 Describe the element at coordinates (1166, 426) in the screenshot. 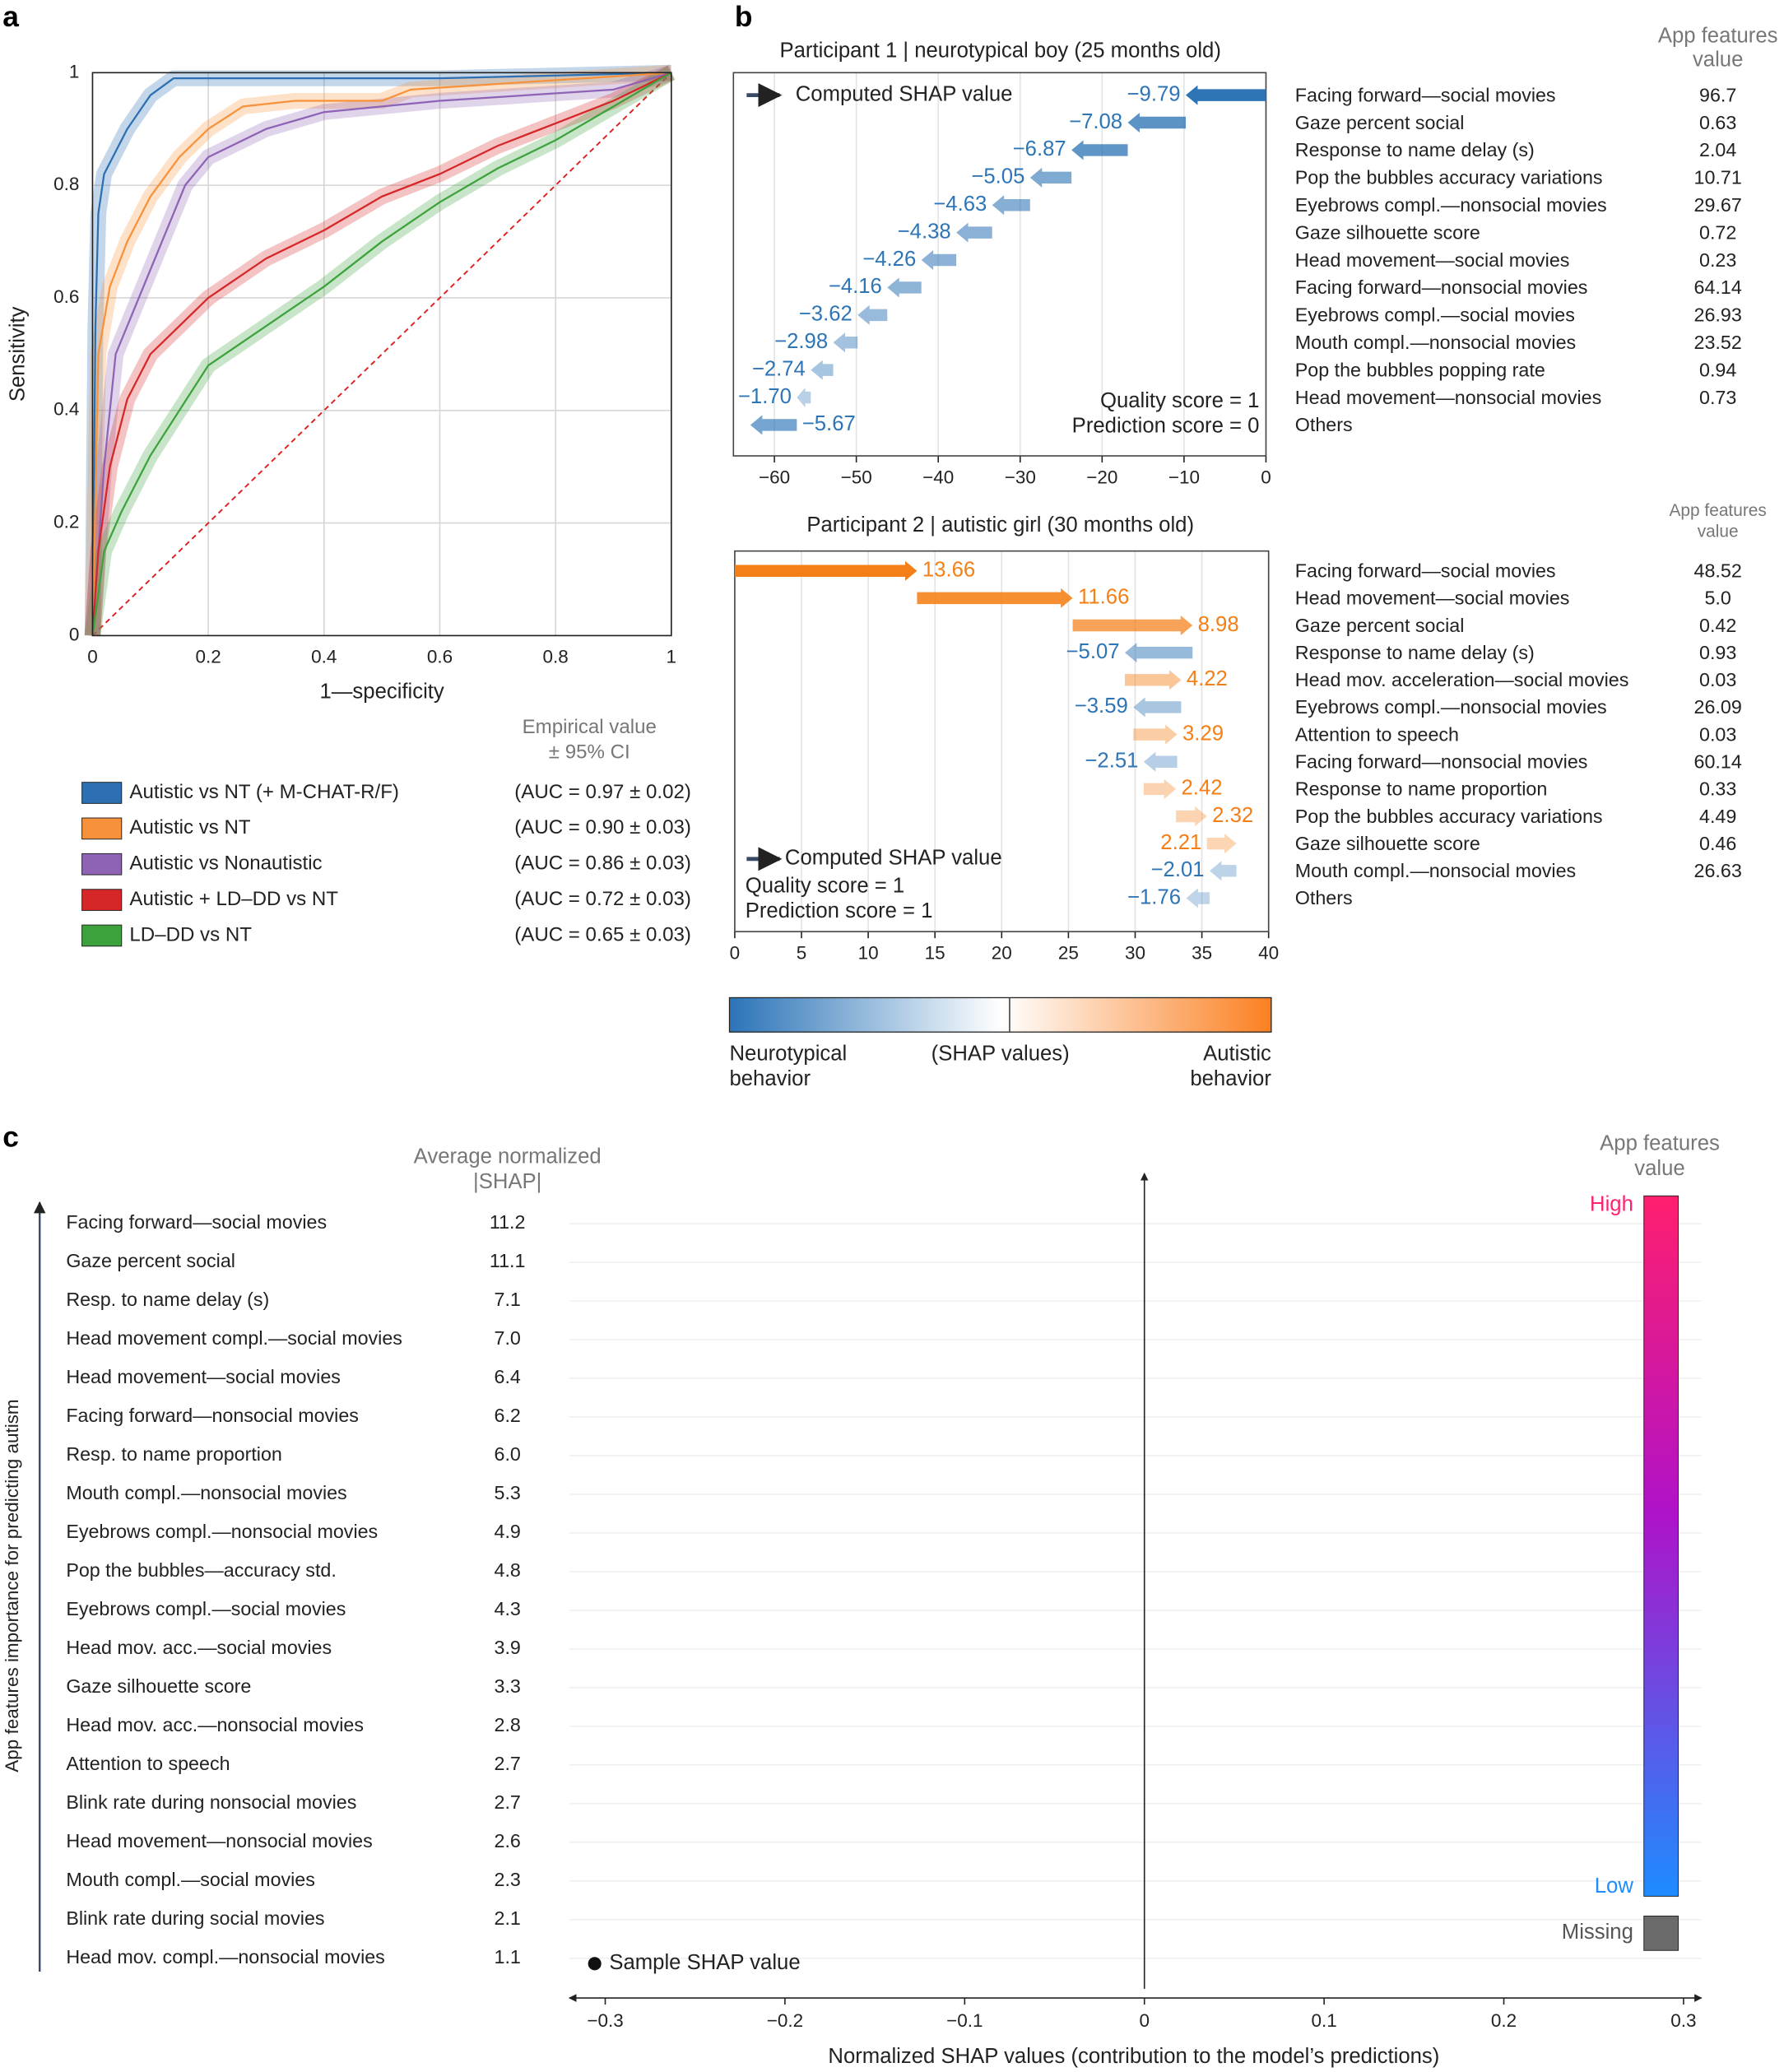

I see `score-label: Prediction score = 0` at that location.